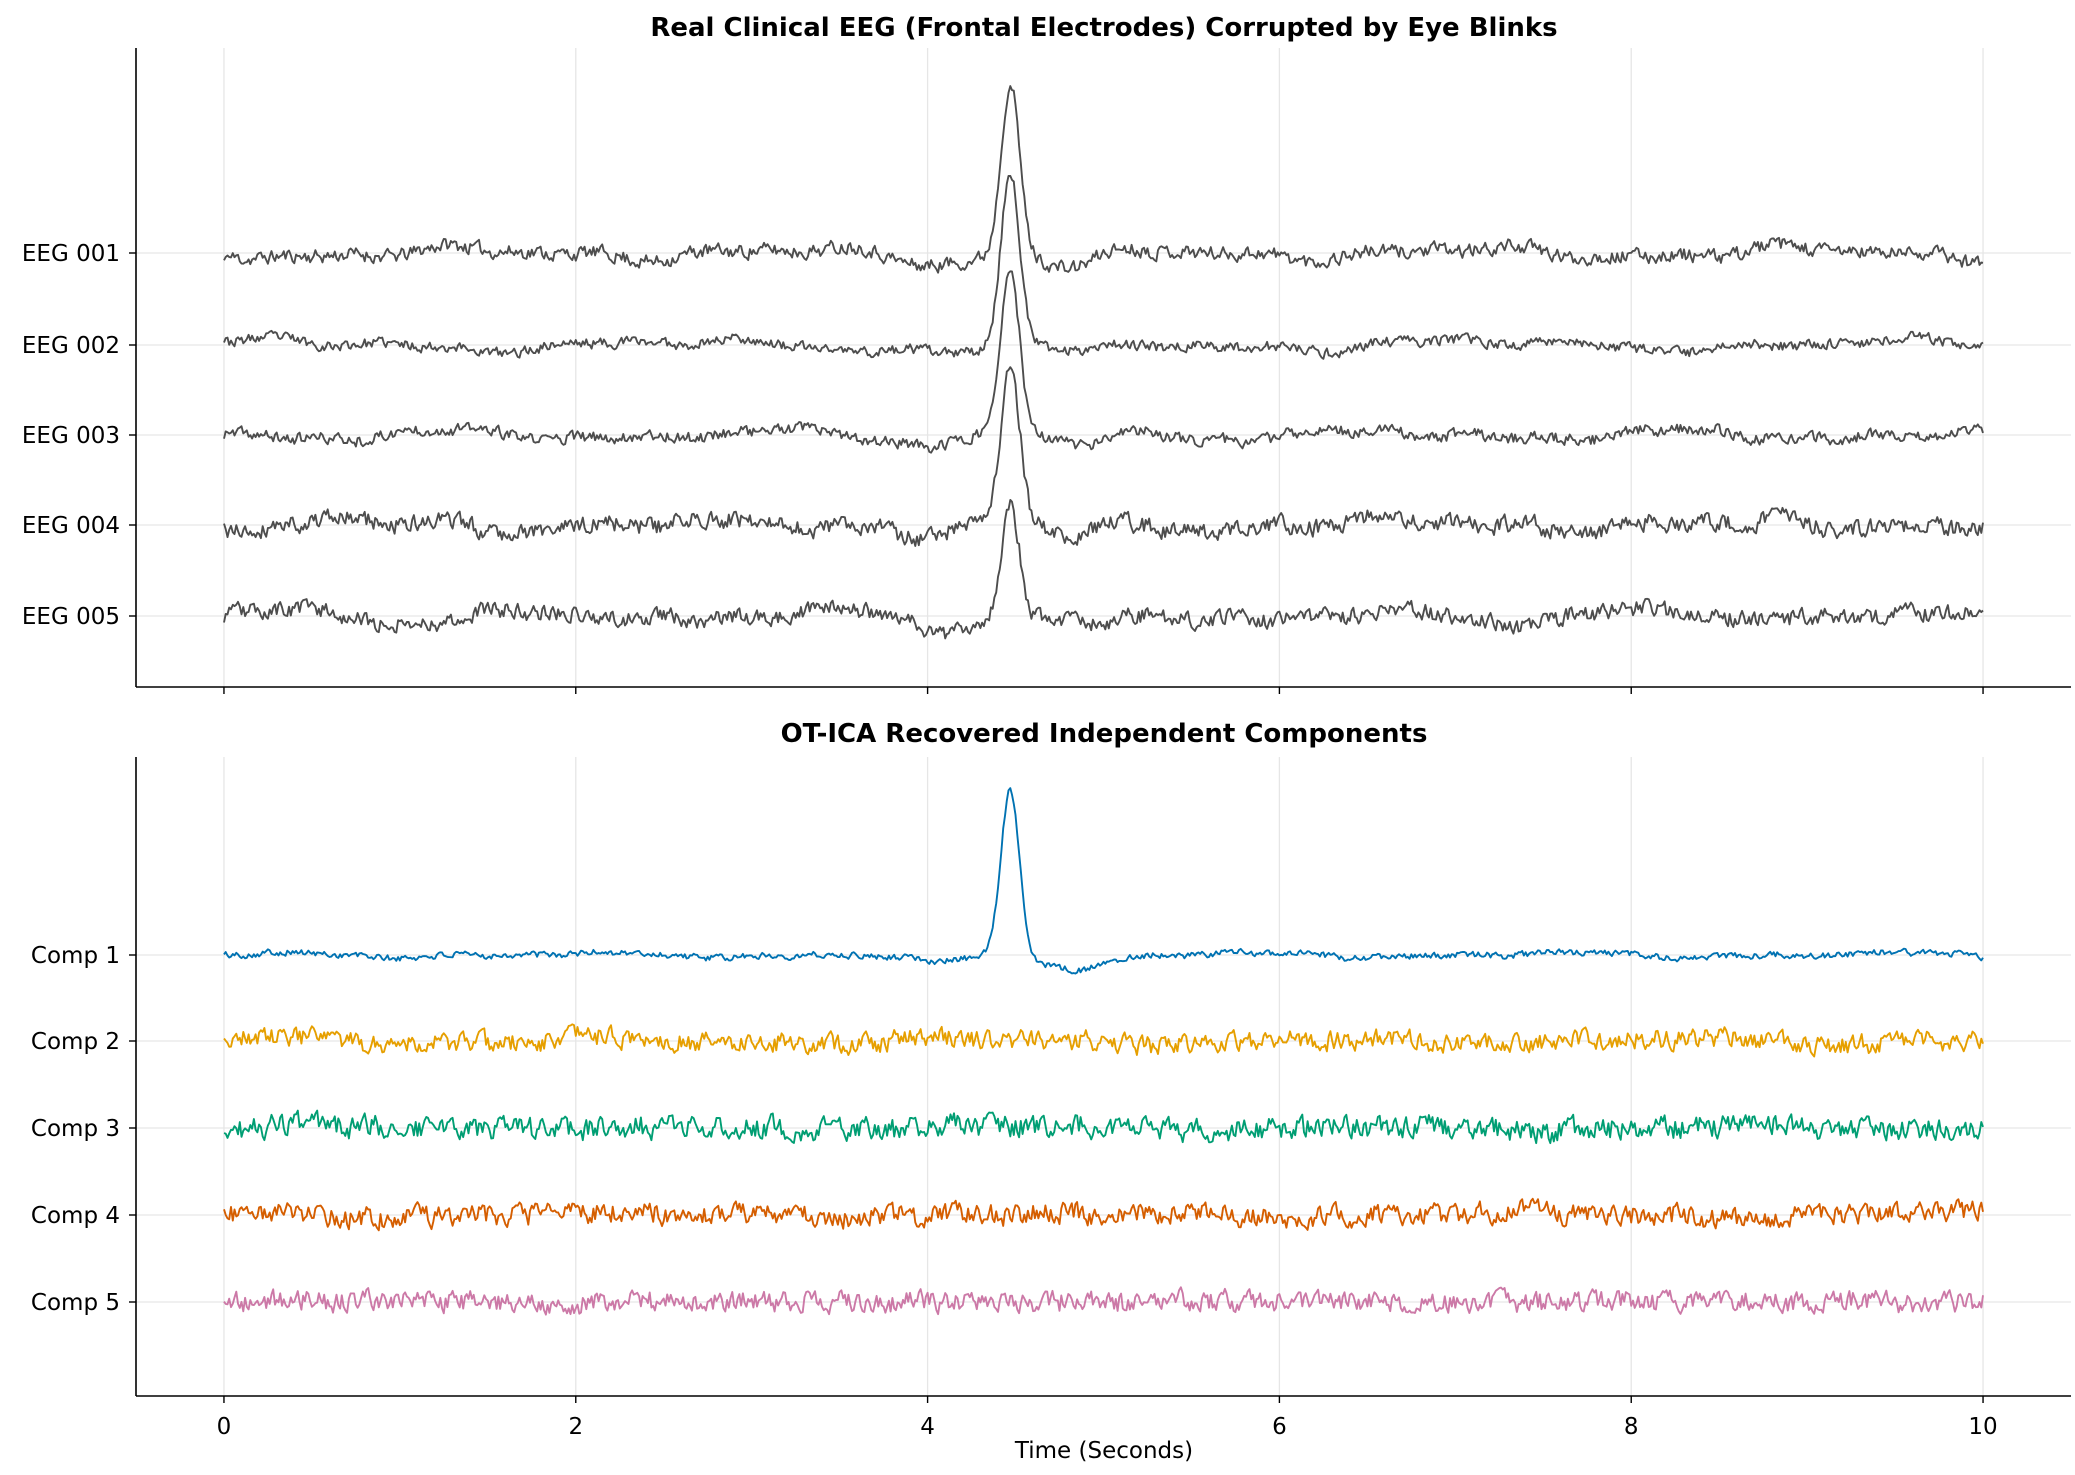 The image size is (2075, 1475). I want to click on y-tick-label: EEG 003, so click(71, 436).